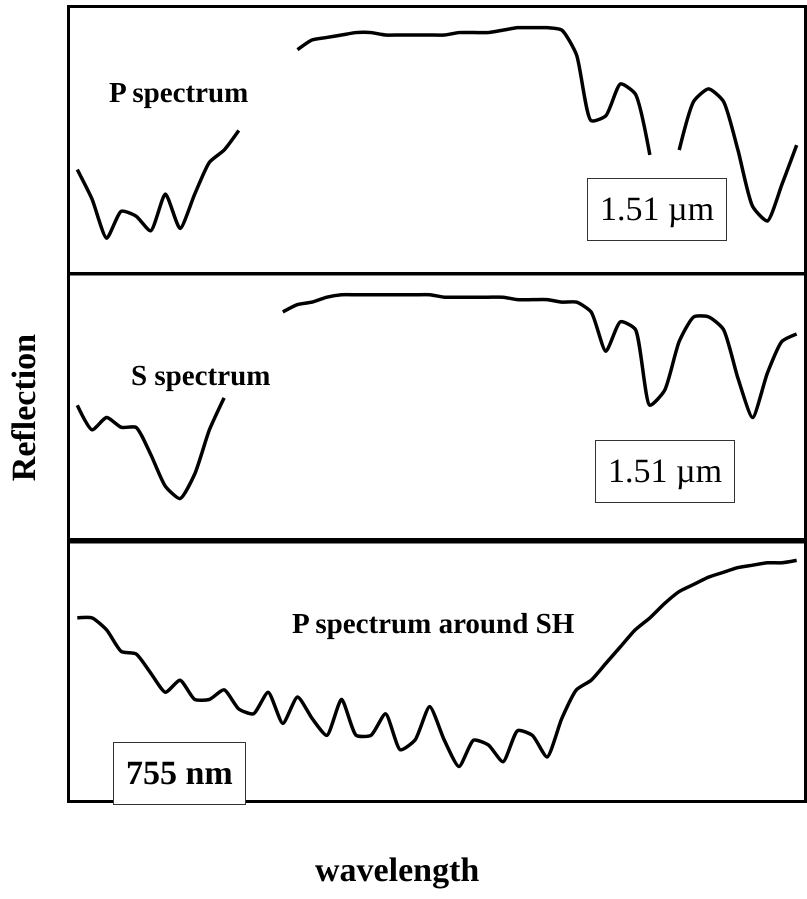 The width and height of the screenshot is (807, 899). Describe the element at coordinates (179, 773) in the screenshot. I see `annotation: 755 nm` at that location.